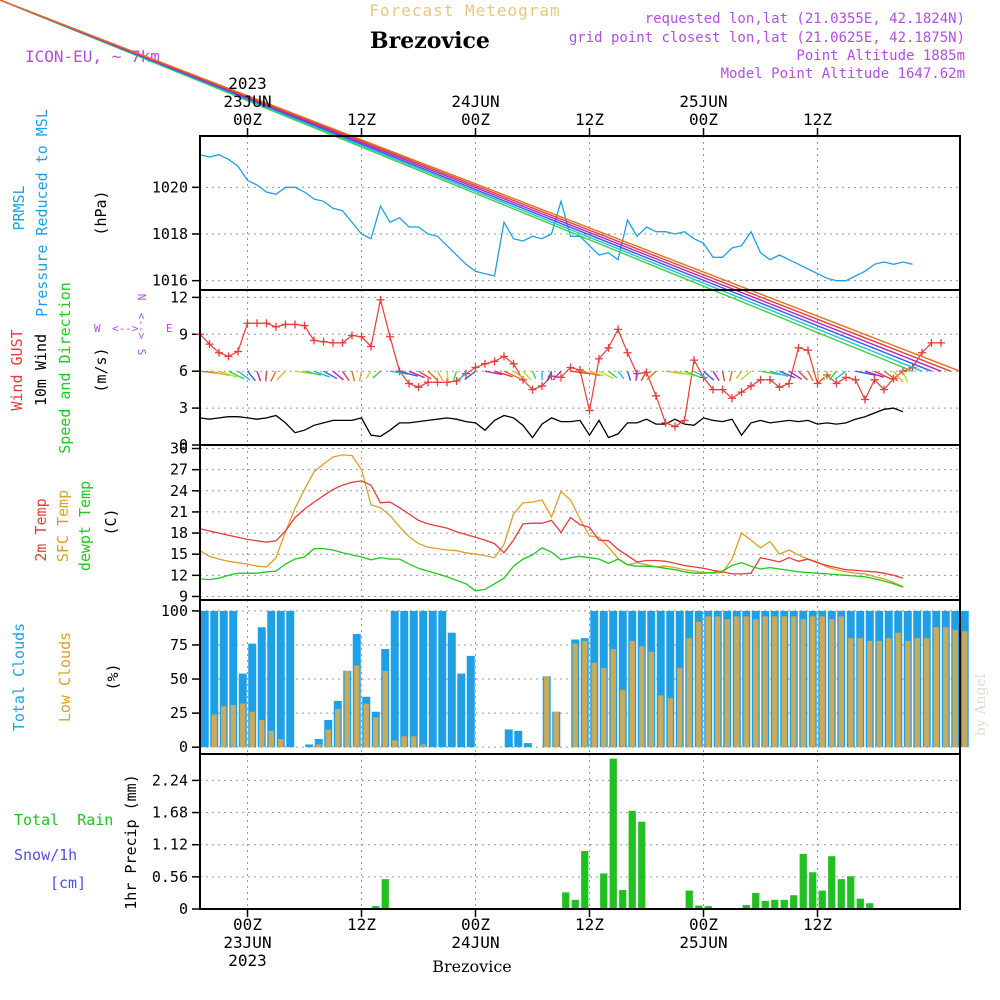 This screenshot has width=1000, height=1000. What do you see at coordinates (179, 297) in the screenshot?
I see `wind-ytick-label: 12` at bounding box center [179, 297].